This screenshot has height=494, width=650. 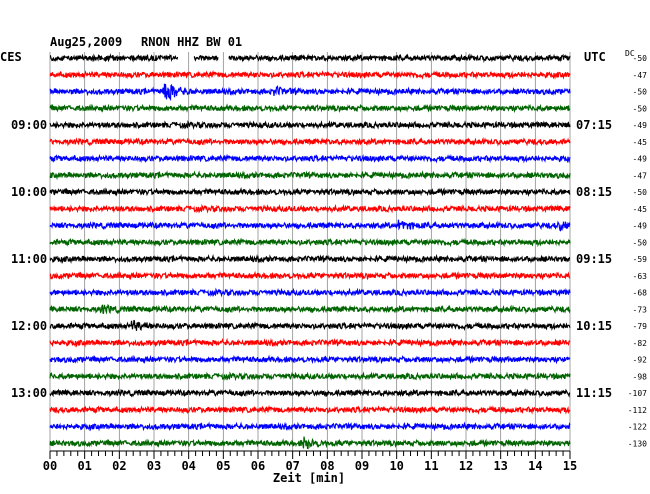 What do you see at coordinates (640, 343) in the screenshot?
I see `dc-offset-label: -82` at bounding box center [640, 343].